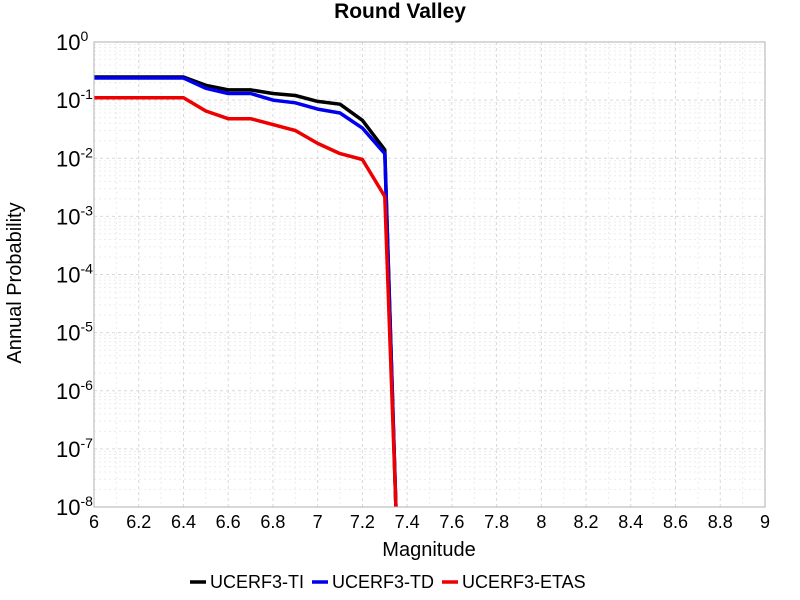  What do you see at coordinates (257, 582) in the screenshot?
I see `legend-label: UCERF3-TI` at bounding box center [257, 582].